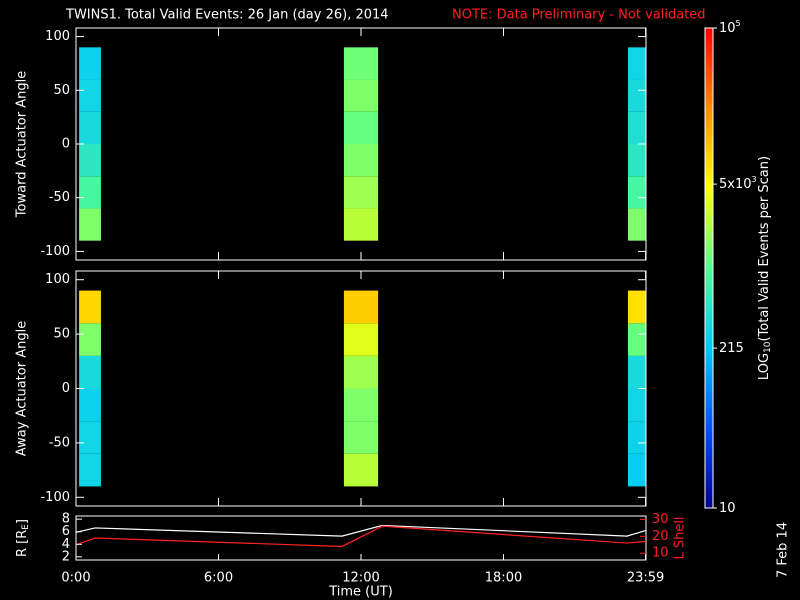 This screenshot has width=800, height=600. Describe the element at coordinates (22, 543) in the screenshot. I see `label-part: R [R` at that location.